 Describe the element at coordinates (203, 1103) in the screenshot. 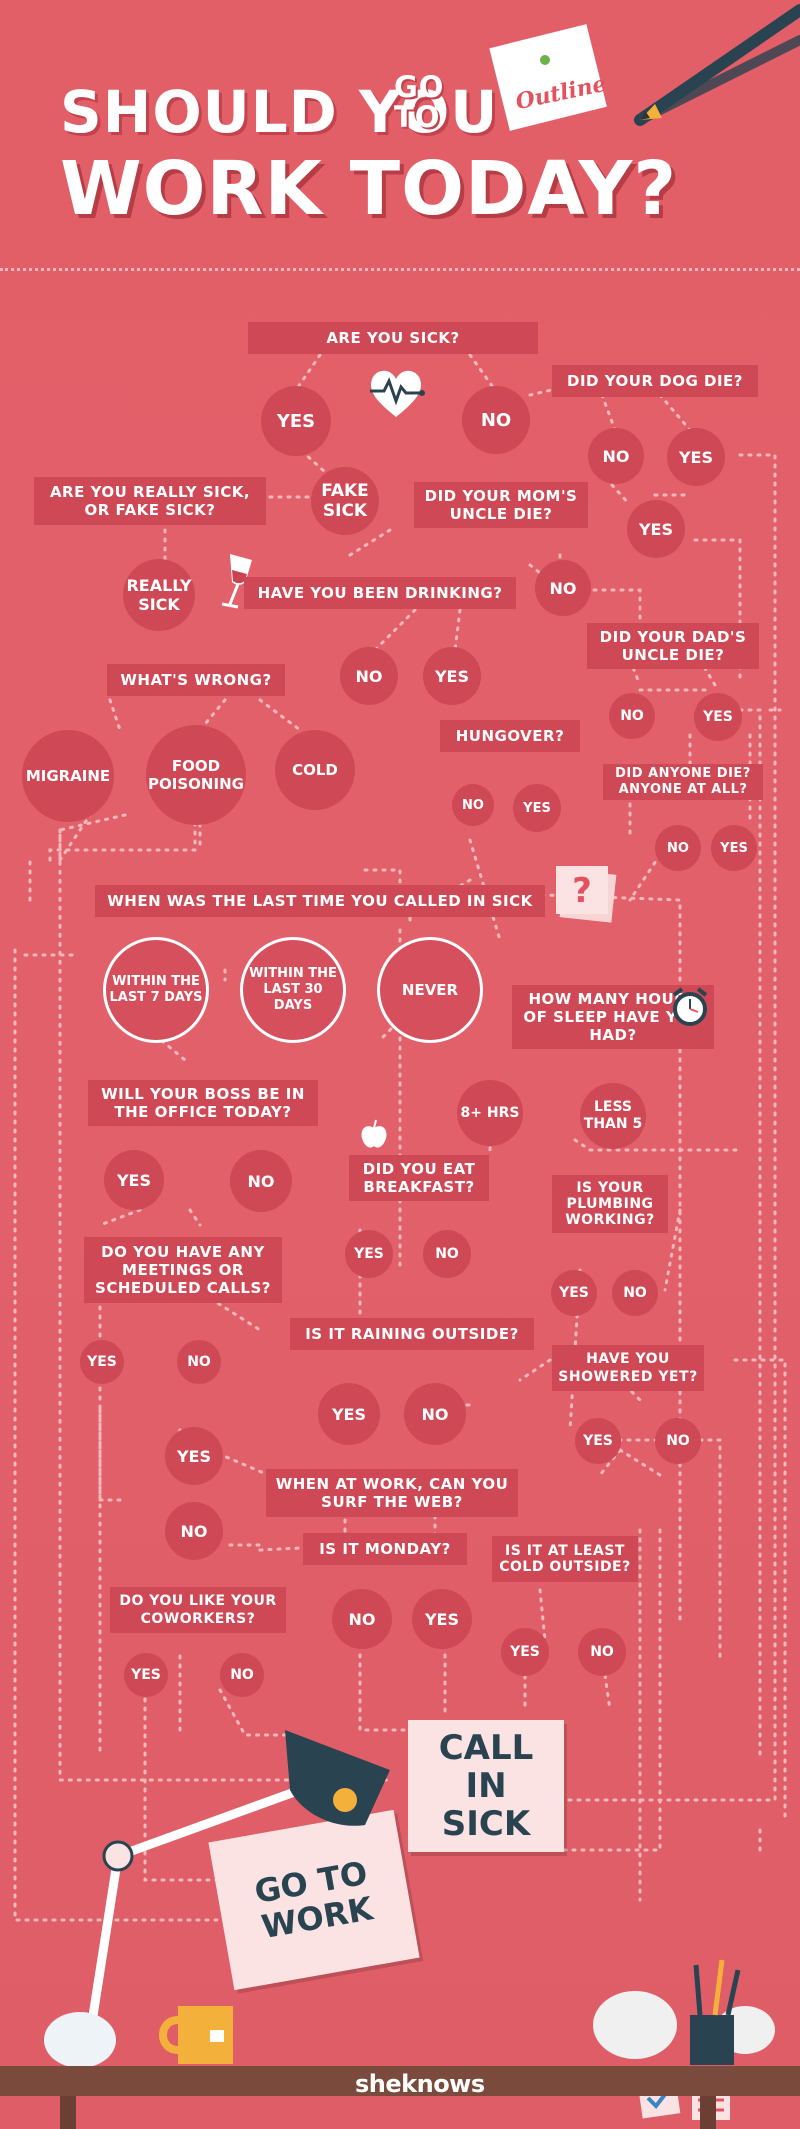

I see `node-boss: WILL YOUR BOSS BE IN THE OFFICE TODAY?` at that location.